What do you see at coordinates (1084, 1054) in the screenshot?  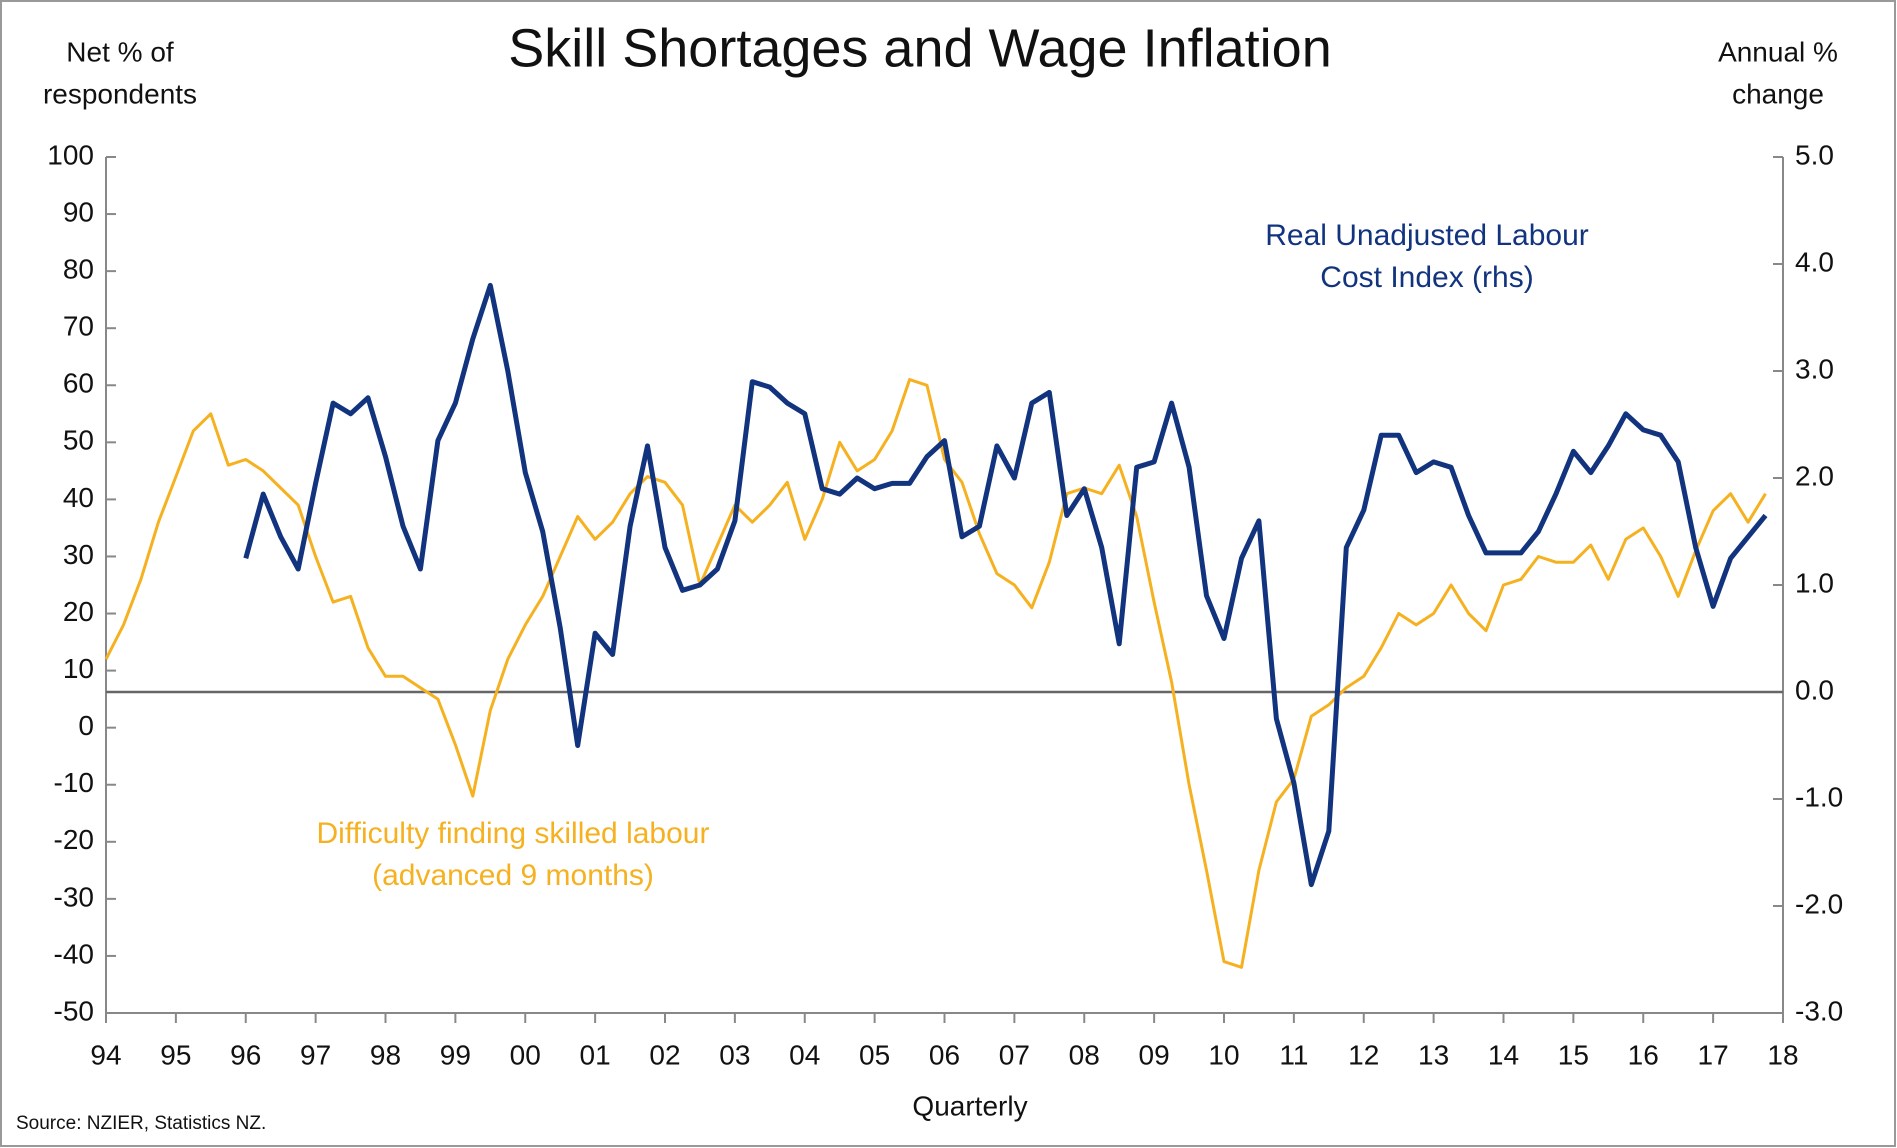 I see `x-tick-label: 08` at bounding box center [1084, 1054].